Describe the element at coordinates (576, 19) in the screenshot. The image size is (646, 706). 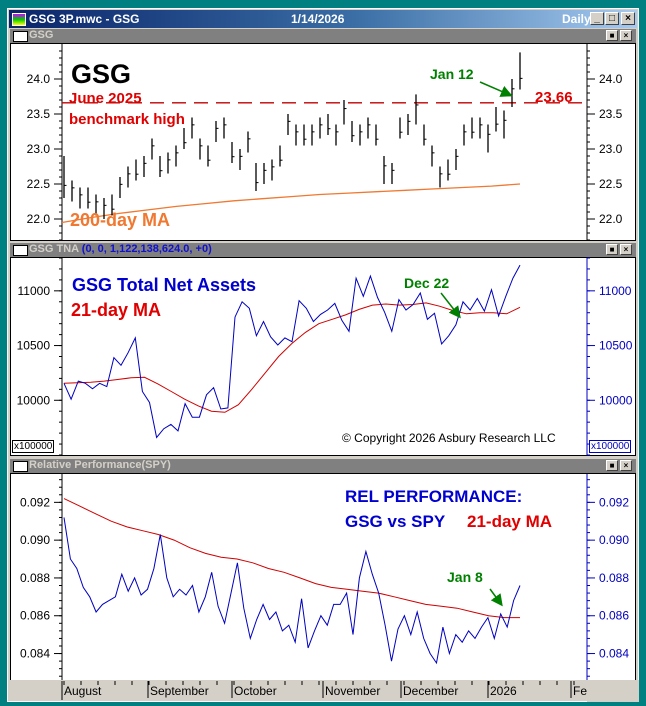
I see `period-label: Daily` at that location.